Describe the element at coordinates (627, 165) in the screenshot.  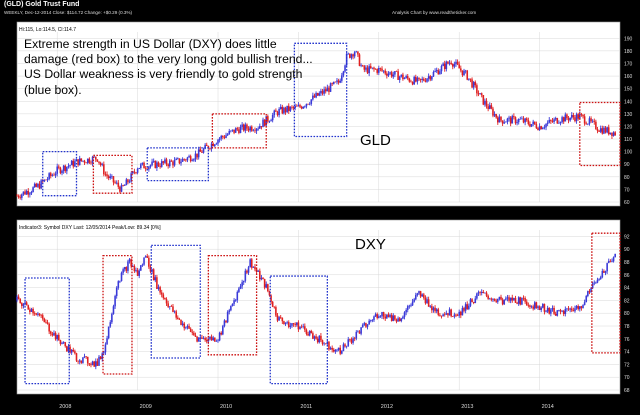
I see `gld-ytick-label: 90` at that location.